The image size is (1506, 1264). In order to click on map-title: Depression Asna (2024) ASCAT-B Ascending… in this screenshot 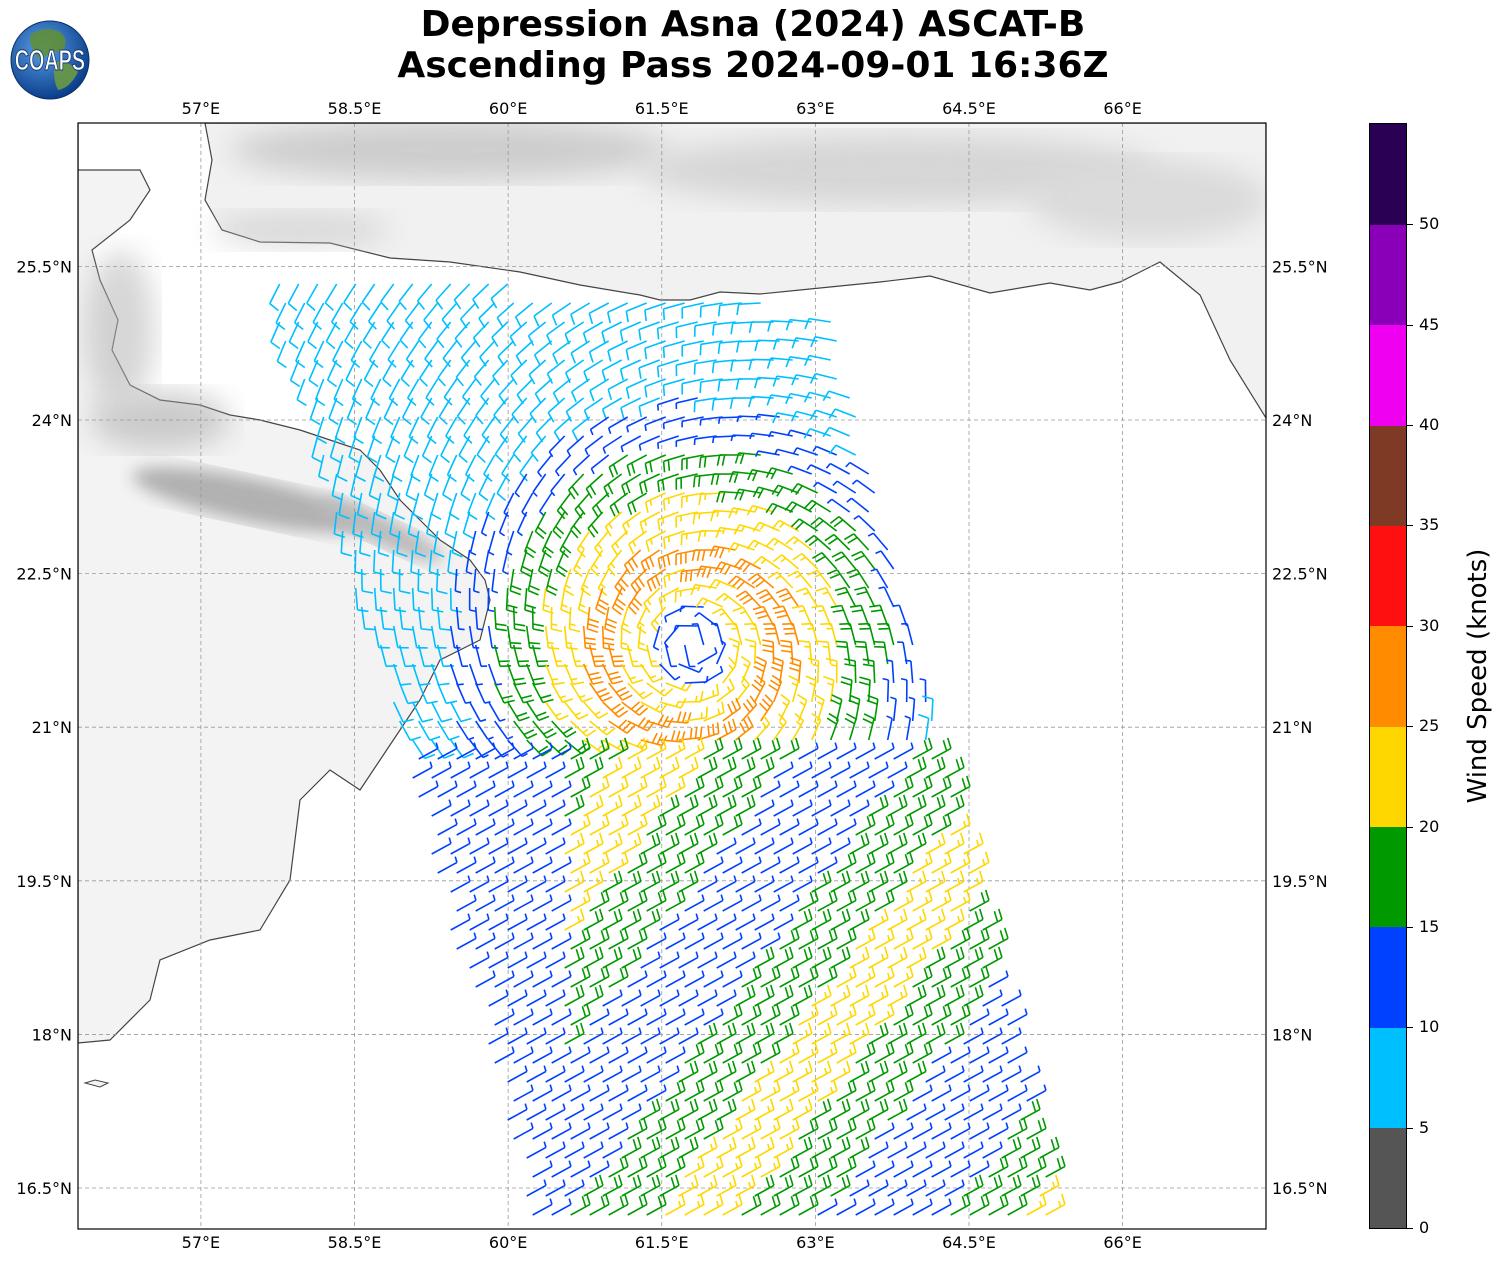, I will do `click(753, 45)`.